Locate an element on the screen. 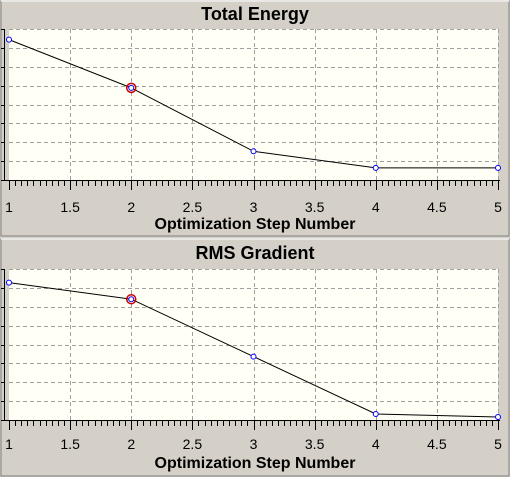  chart-title: RMS Gradient is located at coordinates (254, 253).